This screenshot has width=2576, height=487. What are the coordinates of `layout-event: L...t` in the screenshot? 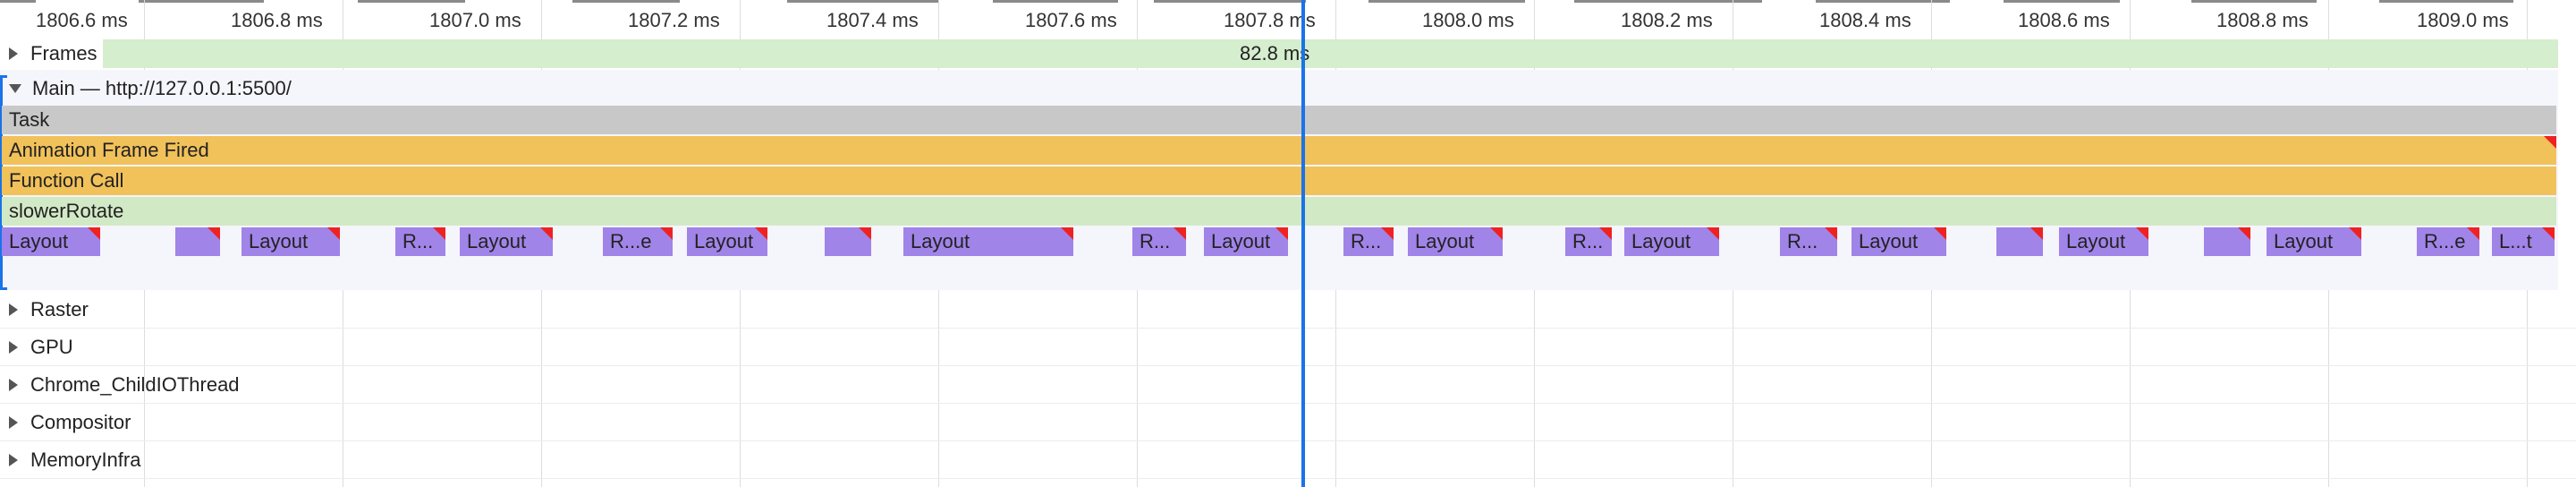 It's located at (2523, 241).